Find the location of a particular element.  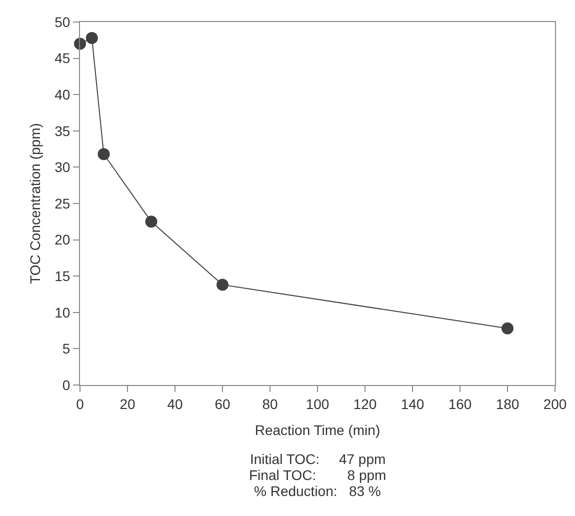

y-axis-title: TOC Concentration (ppm) is located at coordinates (35, 203).